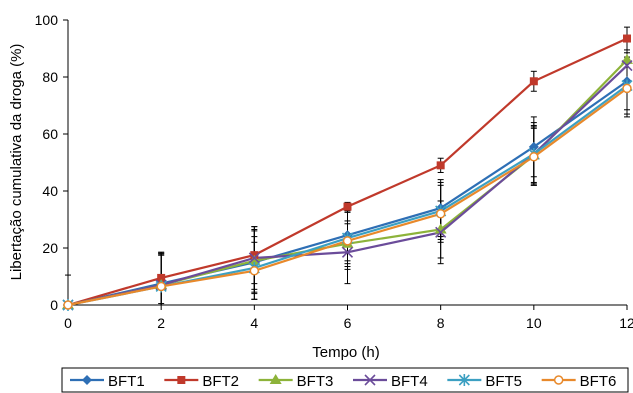  I want to click on y-tick-label: 20, so click(50, 248).